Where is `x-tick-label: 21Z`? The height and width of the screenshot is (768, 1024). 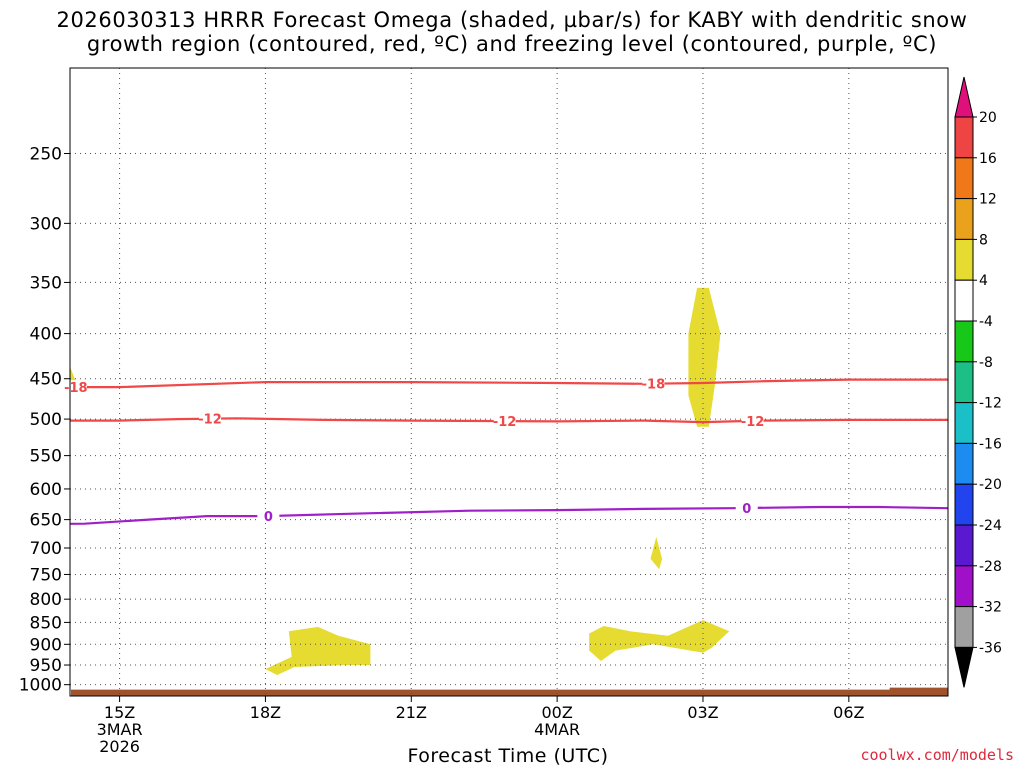
x-tick-label: 21Z is located at coordinates (411, 712).